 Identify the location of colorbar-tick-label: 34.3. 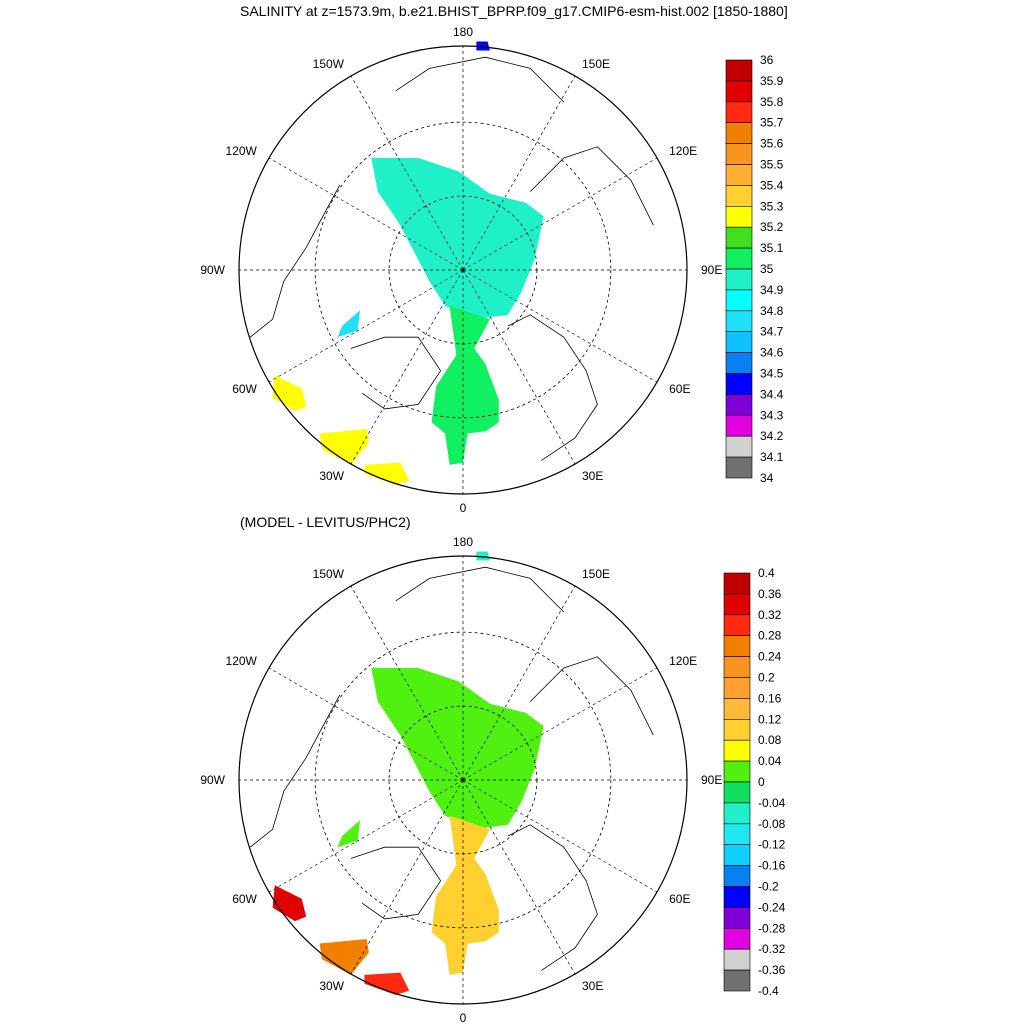
(772, 415).